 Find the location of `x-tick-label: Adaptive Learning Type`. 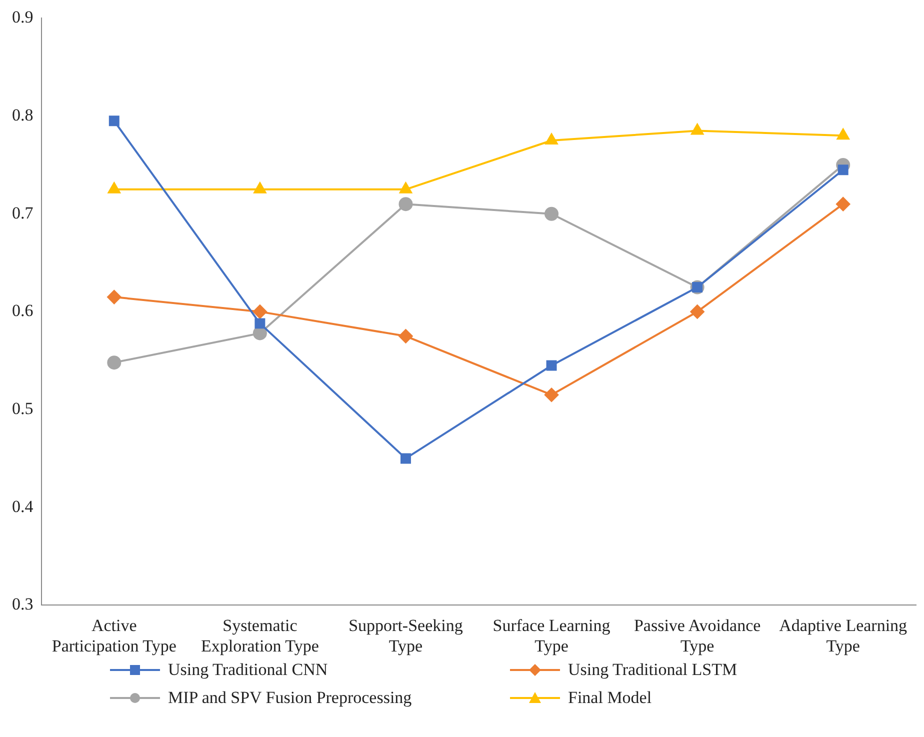

x-tick-label: Adaptive Learning Type is located at coordinates (843, 636).